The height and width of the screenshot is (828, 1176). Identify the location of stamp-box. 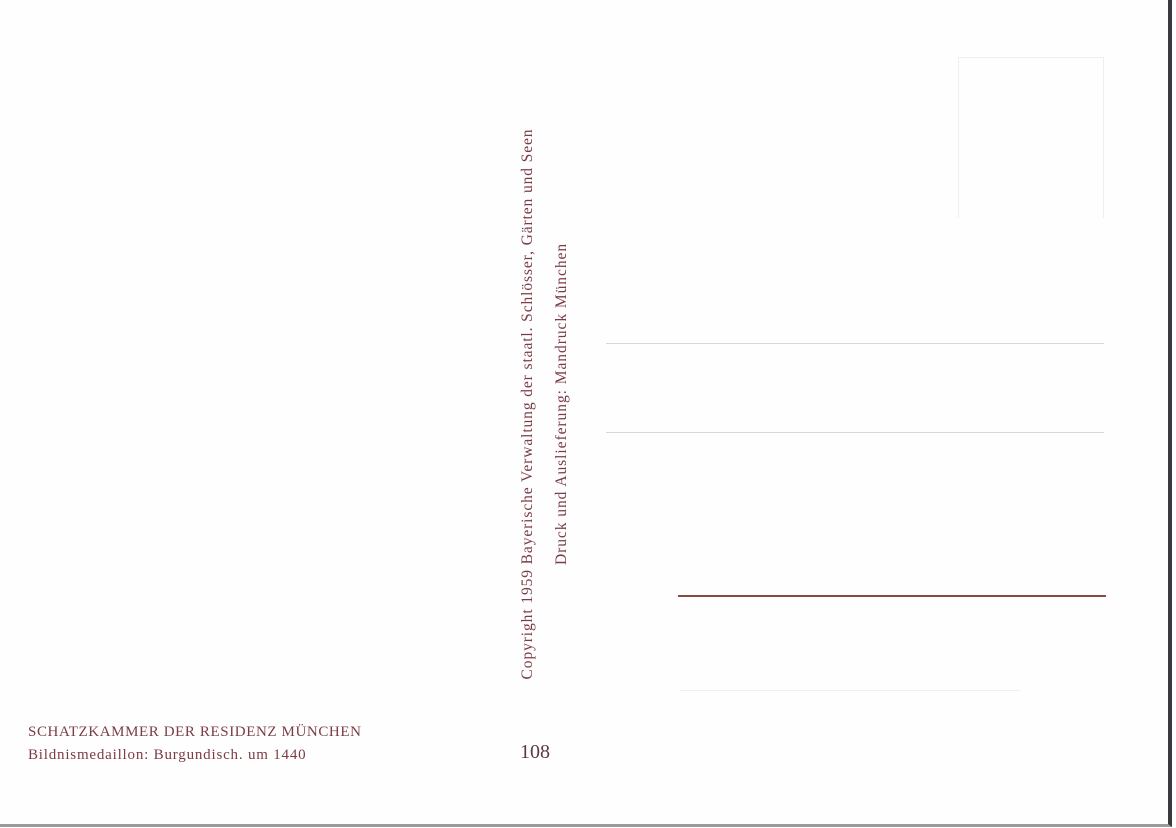
(1031, 137).